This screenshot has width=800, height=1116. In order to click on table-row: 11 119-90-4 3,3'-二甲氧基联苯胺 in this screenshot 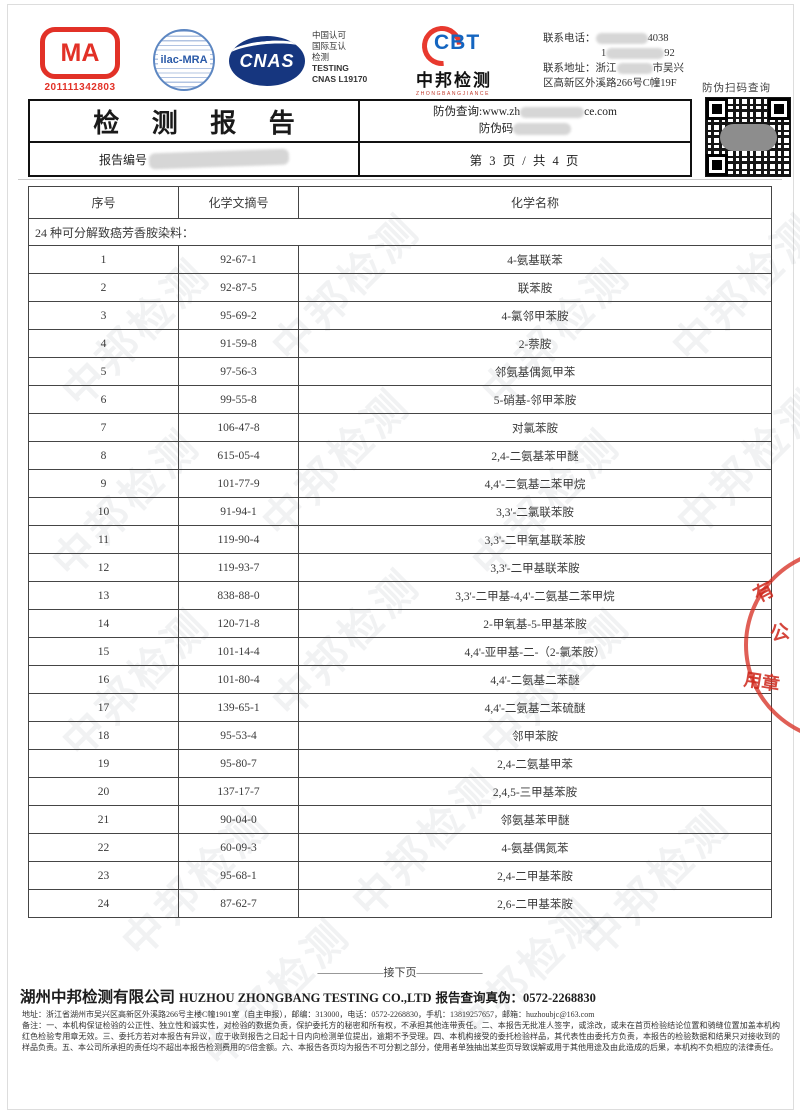, I will do `click(400, 539)`.